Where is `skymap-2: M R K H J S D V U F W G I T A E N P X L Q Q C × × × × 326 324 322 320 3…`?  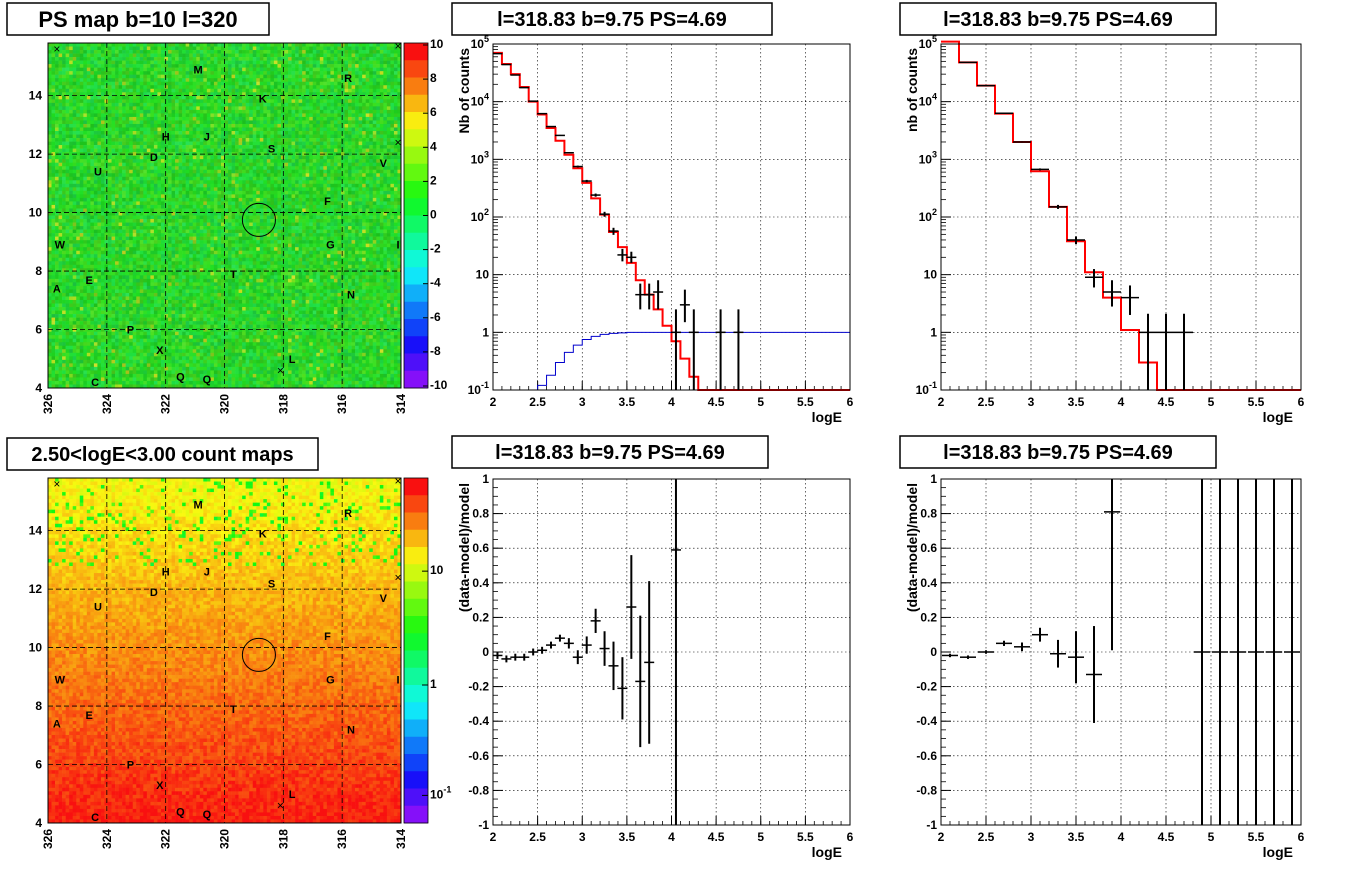
skymap-2: M R K H J S D V U F W G I T A E N P X L Q Q C × × × × 326 324 322 320 3… is located at coordinates (240, 661).